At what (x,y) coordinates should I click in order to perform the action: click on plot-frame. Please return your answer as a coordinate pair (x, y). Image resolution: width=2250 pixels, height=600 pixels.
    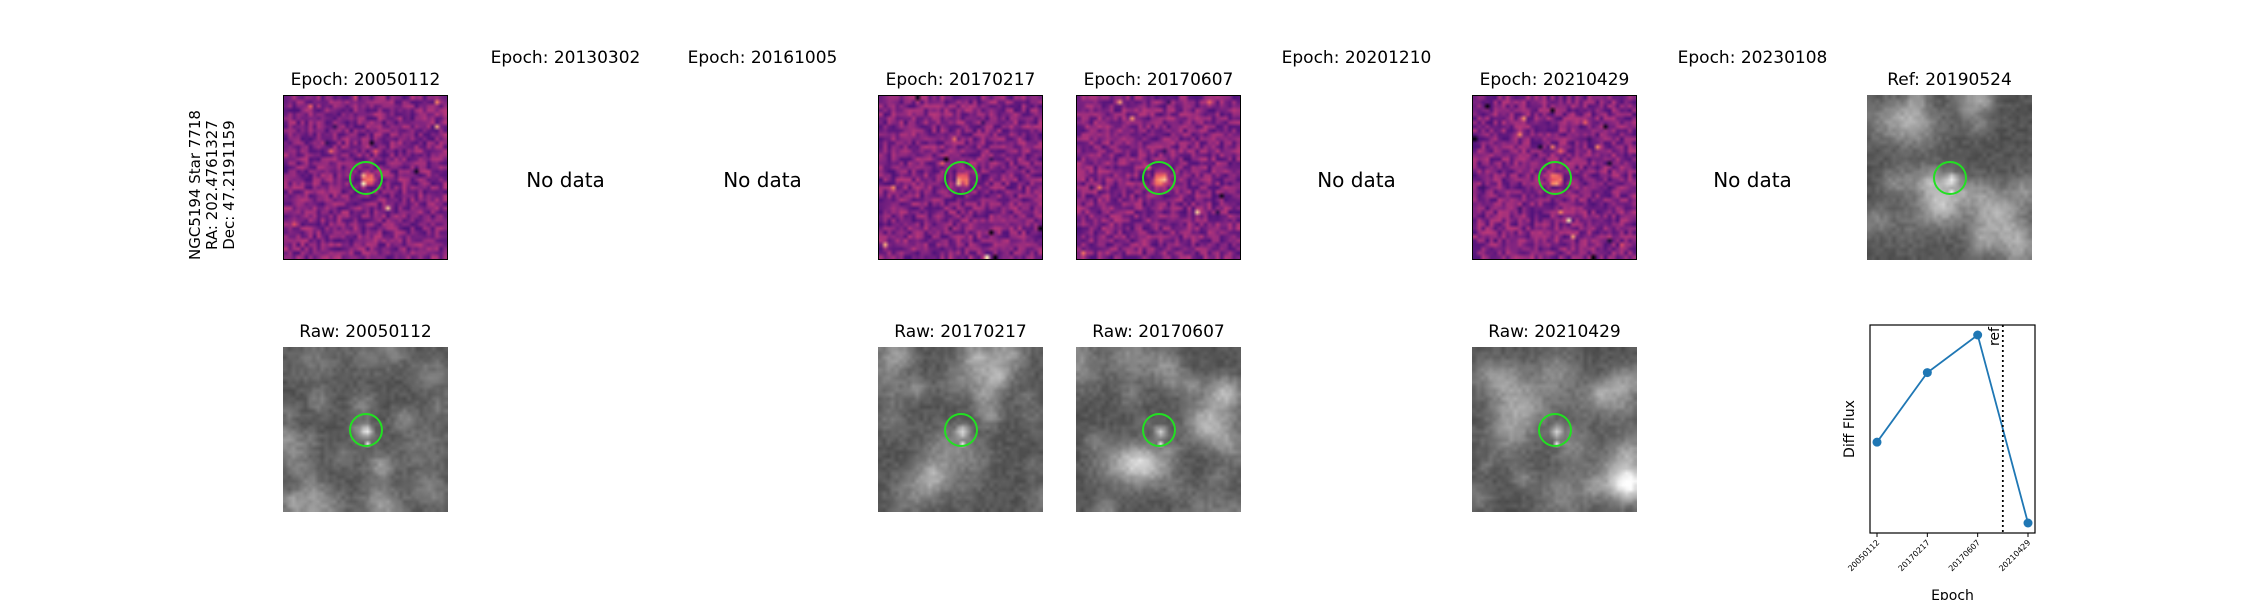
    Looking at the image, I should click on (1952, 429).